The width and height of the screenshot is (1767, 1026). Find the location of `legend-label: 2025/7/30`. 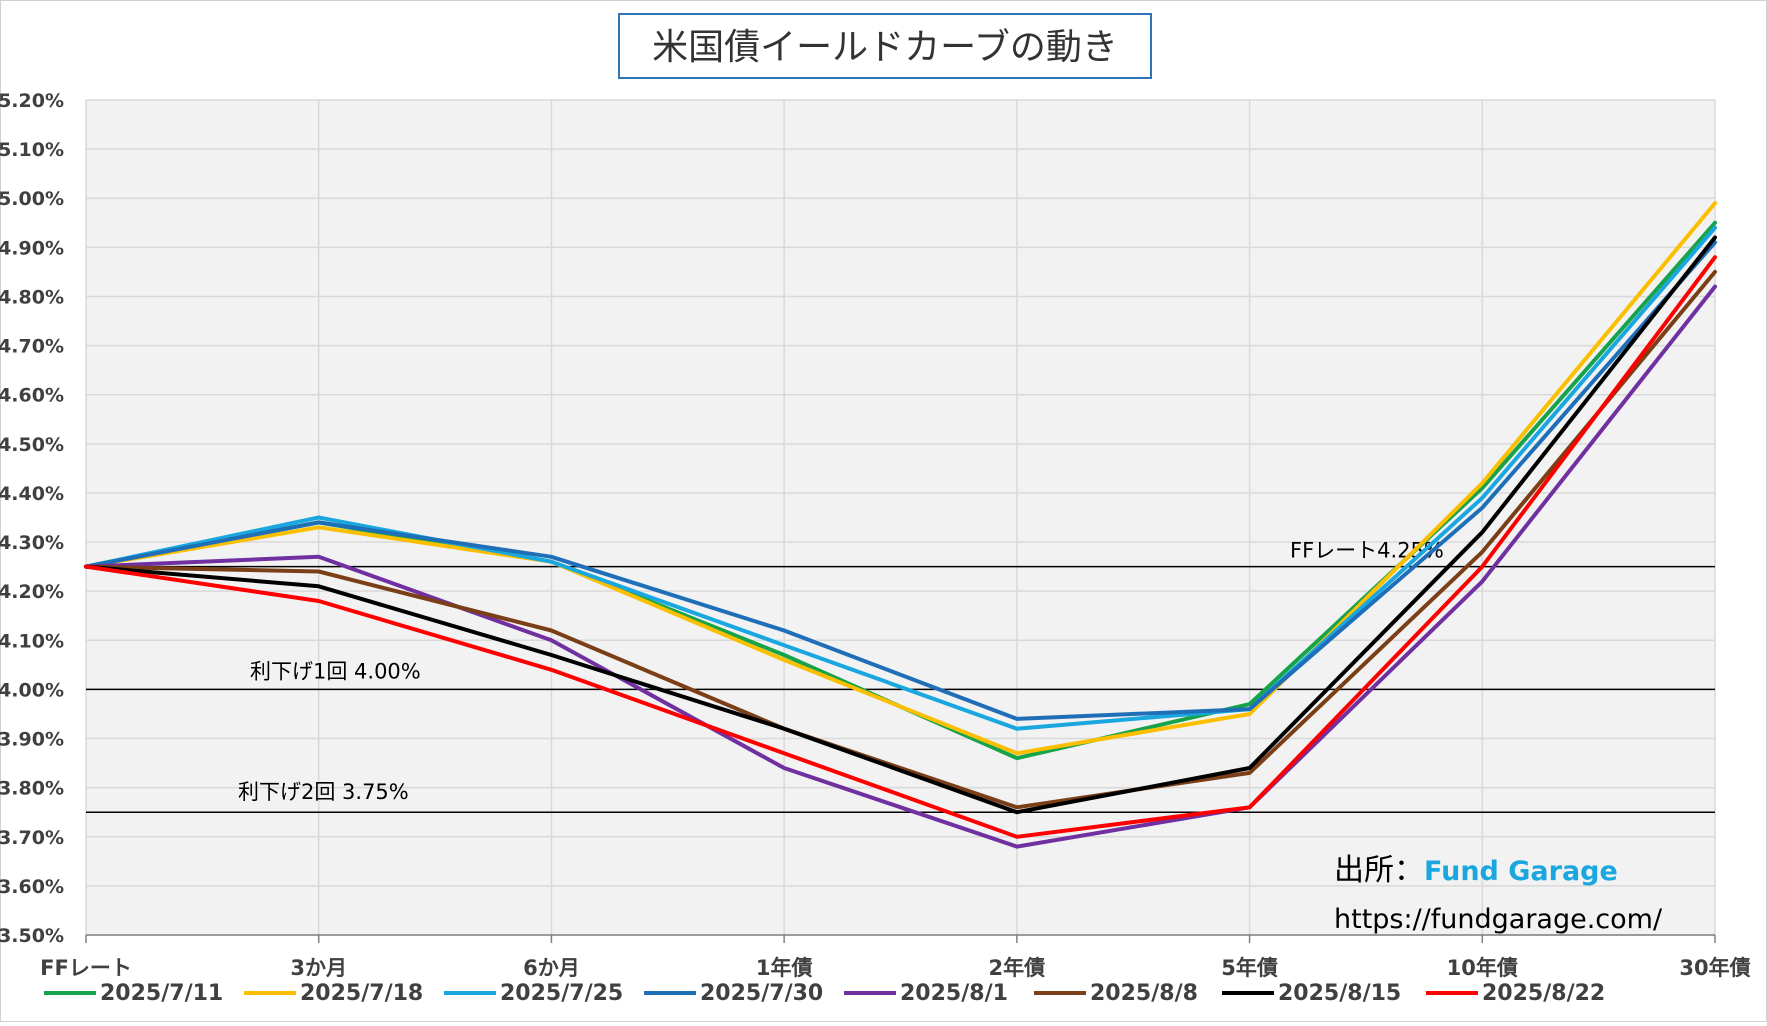

legend-label: 2025/7/30 is located at coordinates (761, 993).